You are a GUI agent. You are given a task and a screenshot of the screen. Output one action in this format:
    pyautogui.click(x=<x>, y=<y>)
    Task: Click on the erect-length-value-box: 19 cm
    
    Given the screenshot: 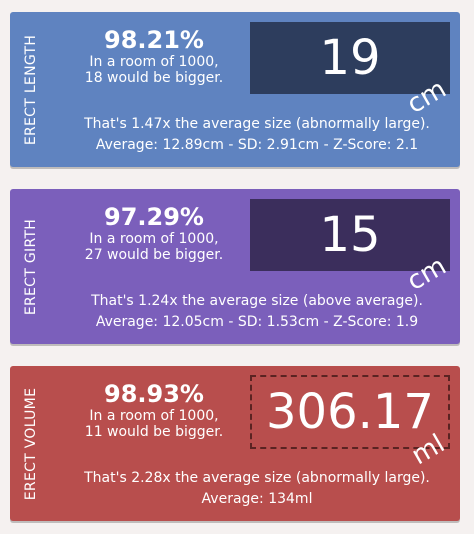 What is the action you would take?
    pyautogui.click(x=351, y=71)
    